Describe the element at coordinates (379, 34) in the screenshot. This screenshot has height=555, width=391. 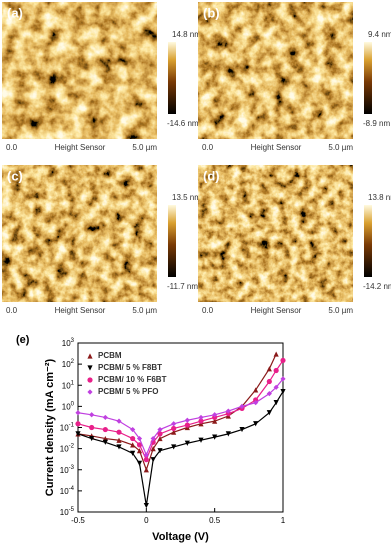
I see `color-bar-max: 9.4 nm` at that location.